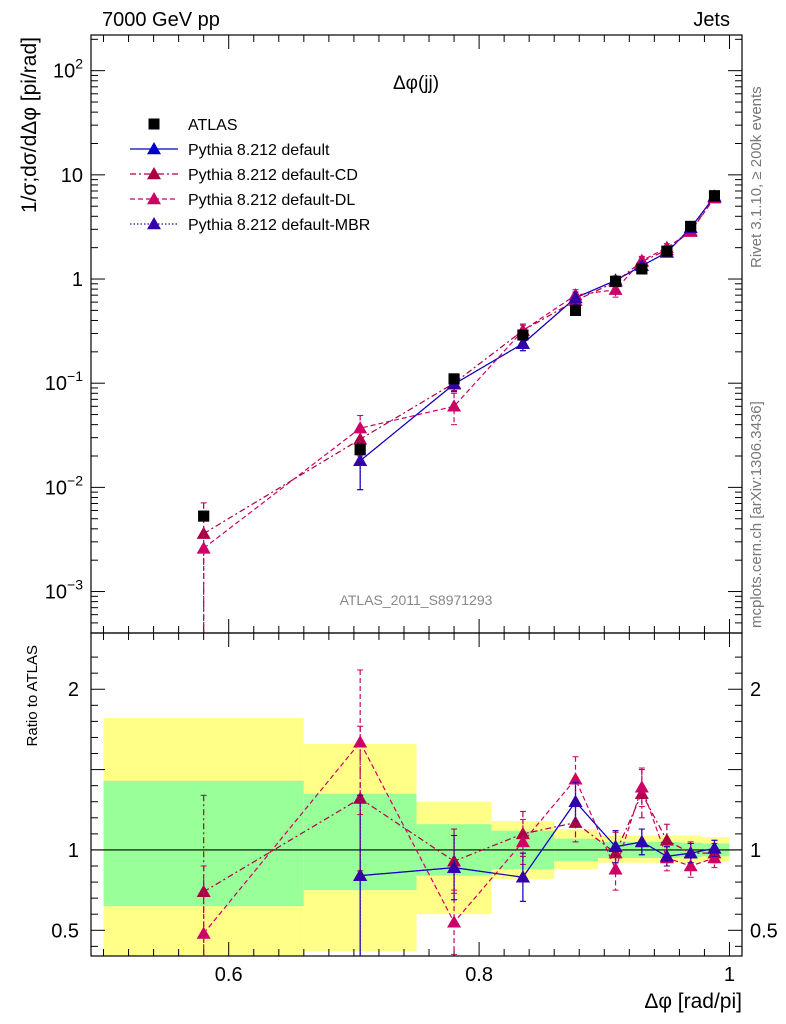 This screenshot has height=1024, width=786. What do you see at coordinates (64, 485) in the screenshot?
I see `y-tick-label-1: 10⁻²` at bounding box center [64, 485].